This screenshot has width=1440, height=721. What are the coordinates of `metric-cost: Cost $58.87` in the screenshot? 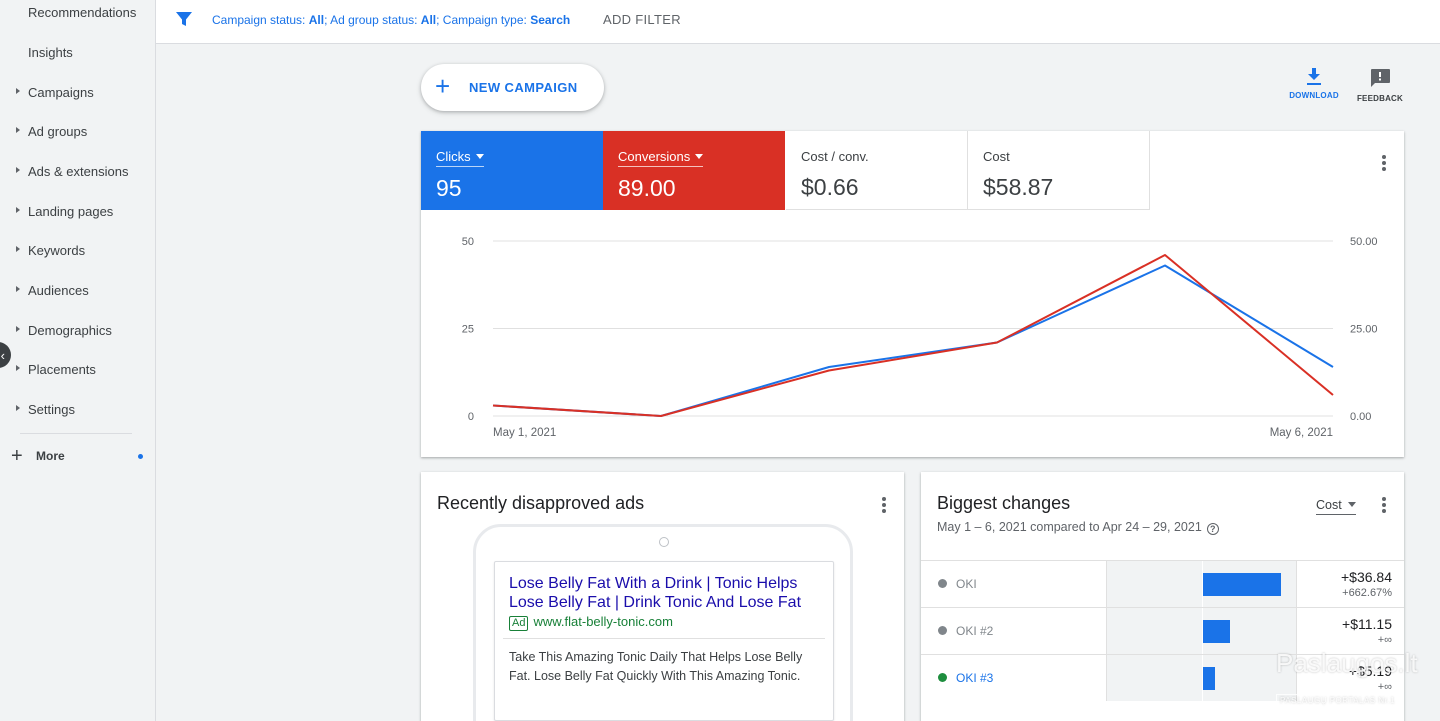 It's located at (1059, 170).